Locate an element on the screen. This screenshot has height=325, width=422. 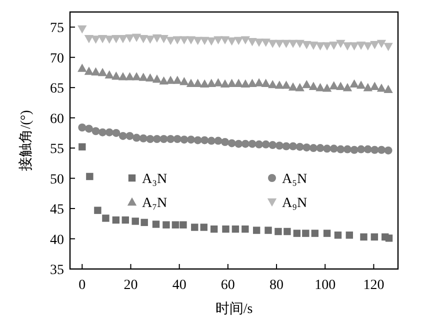
y-tick-label: 55 is located at coordinates (57, 150).